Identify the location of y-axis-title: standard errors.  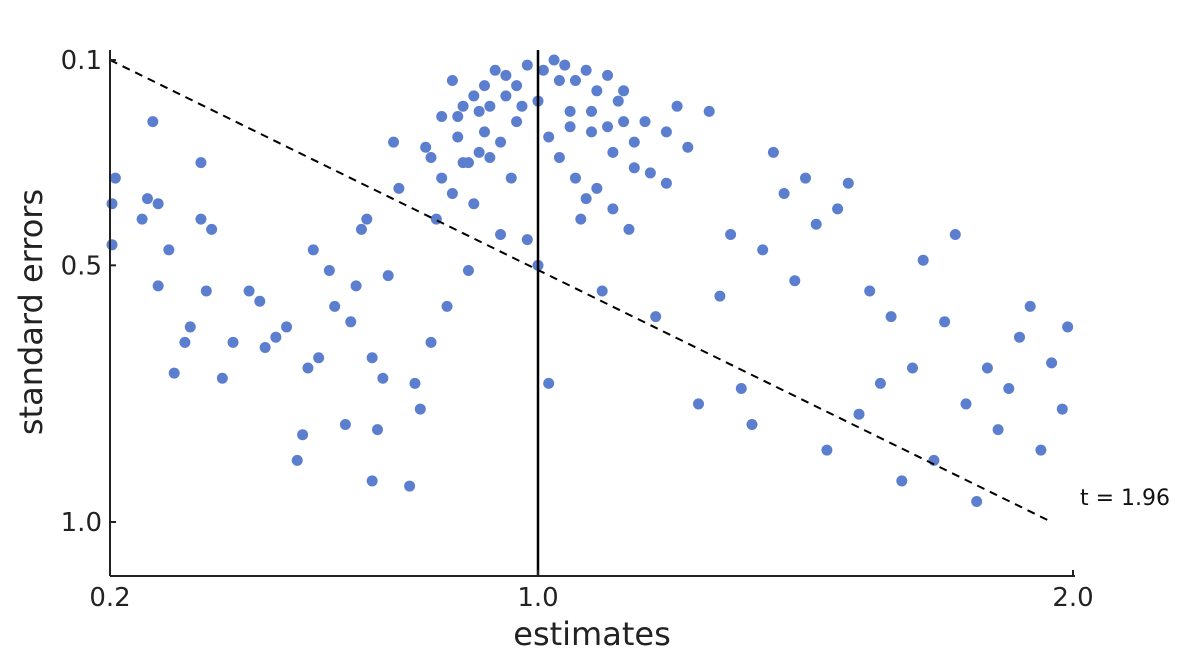
(31, 312).